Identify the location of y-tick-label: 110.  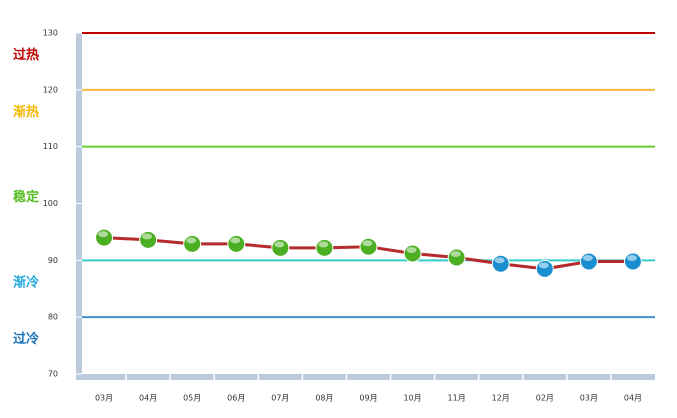
(50, 146).